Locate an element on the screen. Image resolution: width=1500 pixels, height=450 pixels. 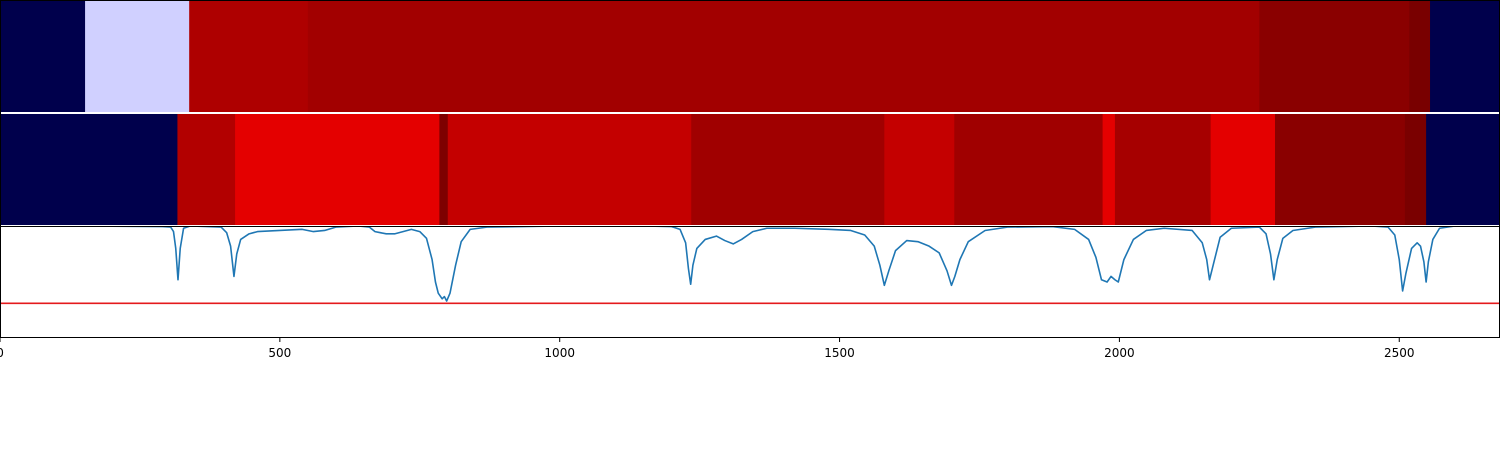
x-tick-label-1: 500 is located at coordinates (279, 353).